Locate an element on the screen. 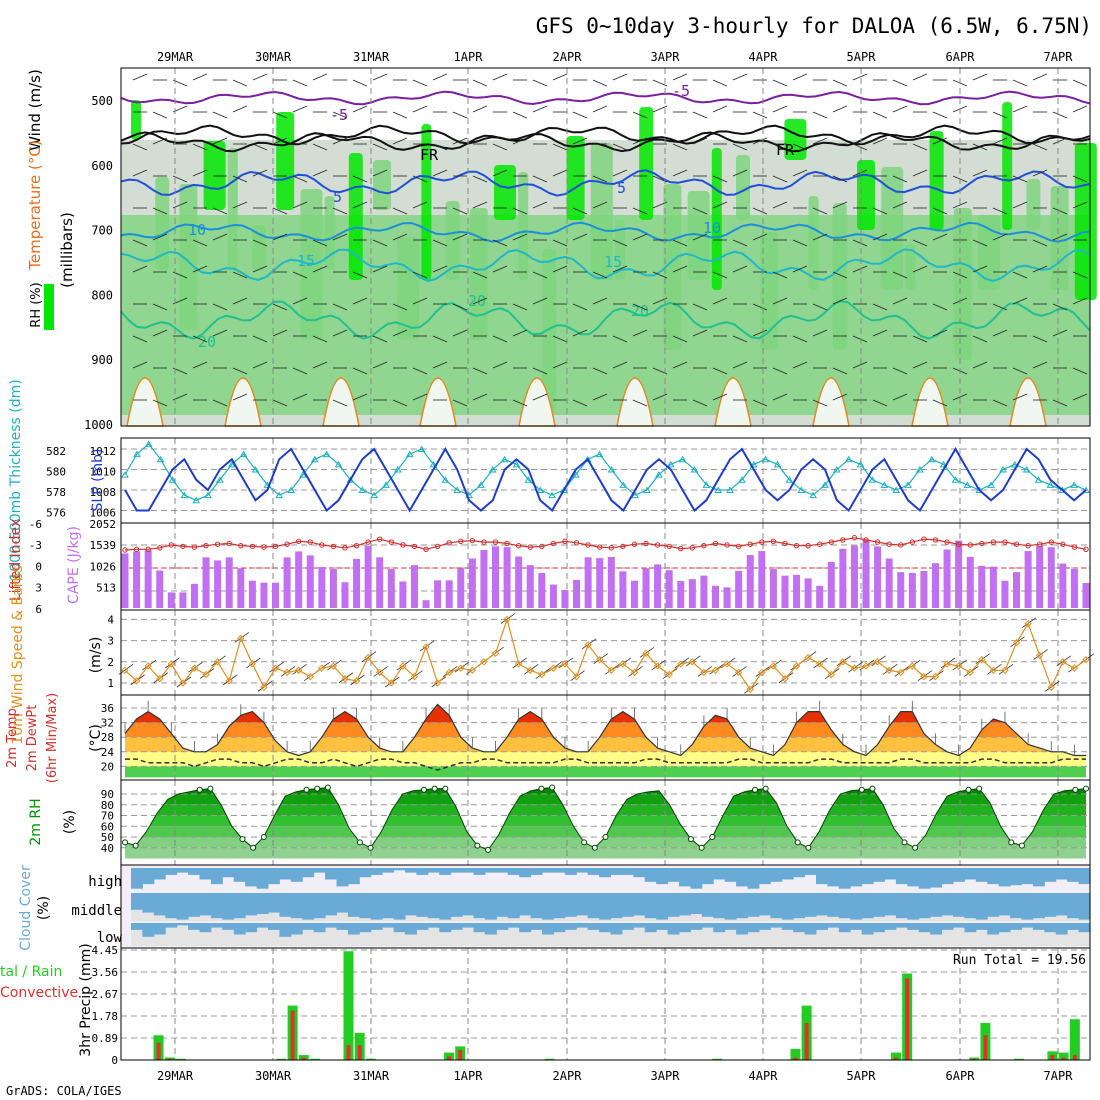 Image resolution: width=1100 pixels, height=1100 pixels. wind-tick: 3 is located at coordinates (110, 641).